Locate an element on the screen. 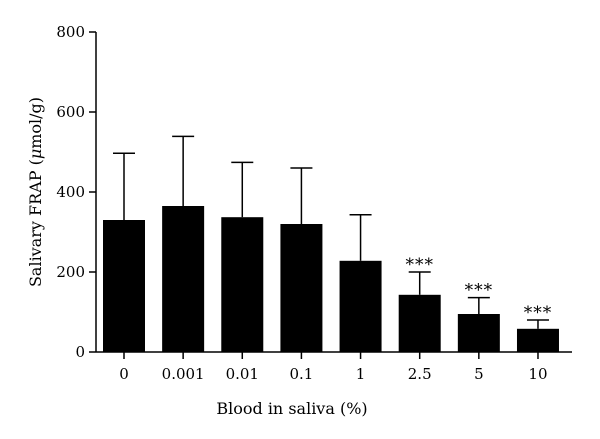  x-tick-label: 0.001 is located at coordinates (183, 374).